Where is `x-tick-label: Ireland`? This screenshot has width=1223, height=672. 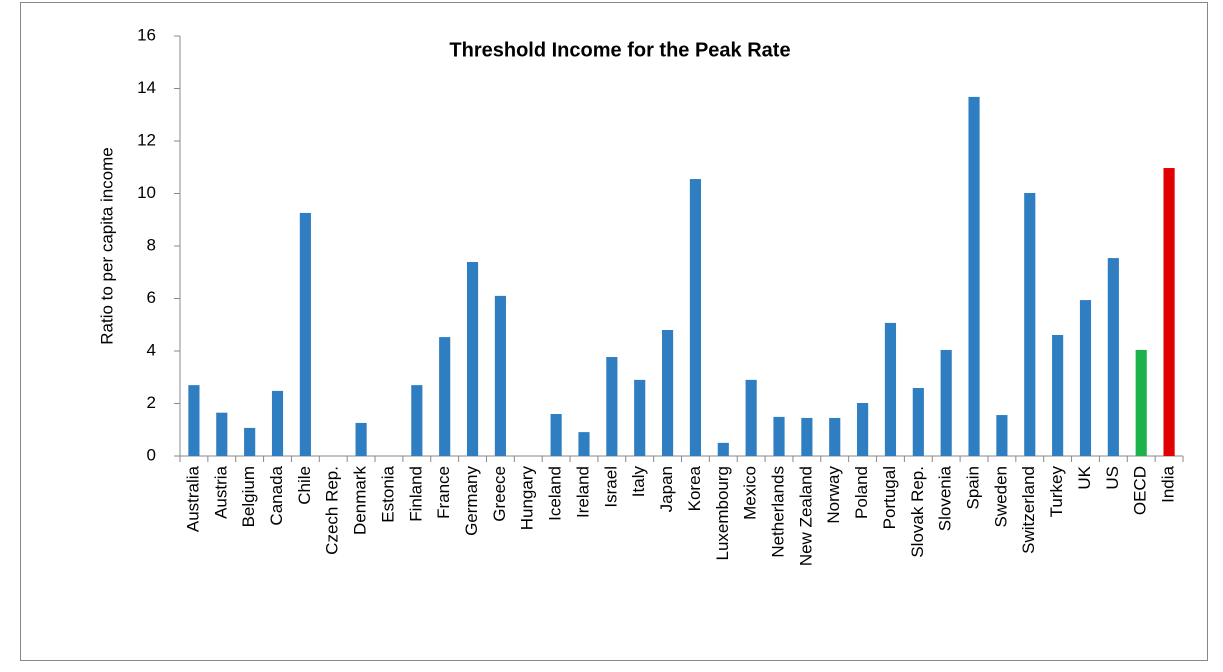
x-tick-label: Ireland is located at coordinates (582, 492).